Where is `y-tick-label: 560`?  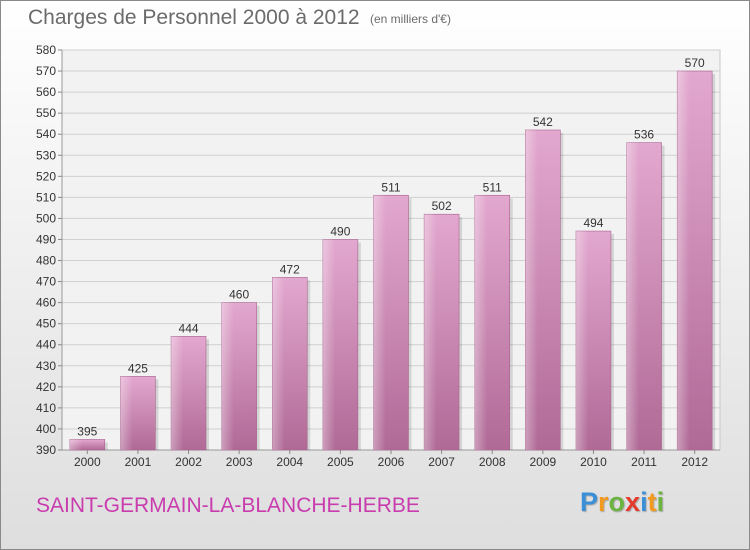
y-tick-label: 560 is located at coordinates (46, 92).